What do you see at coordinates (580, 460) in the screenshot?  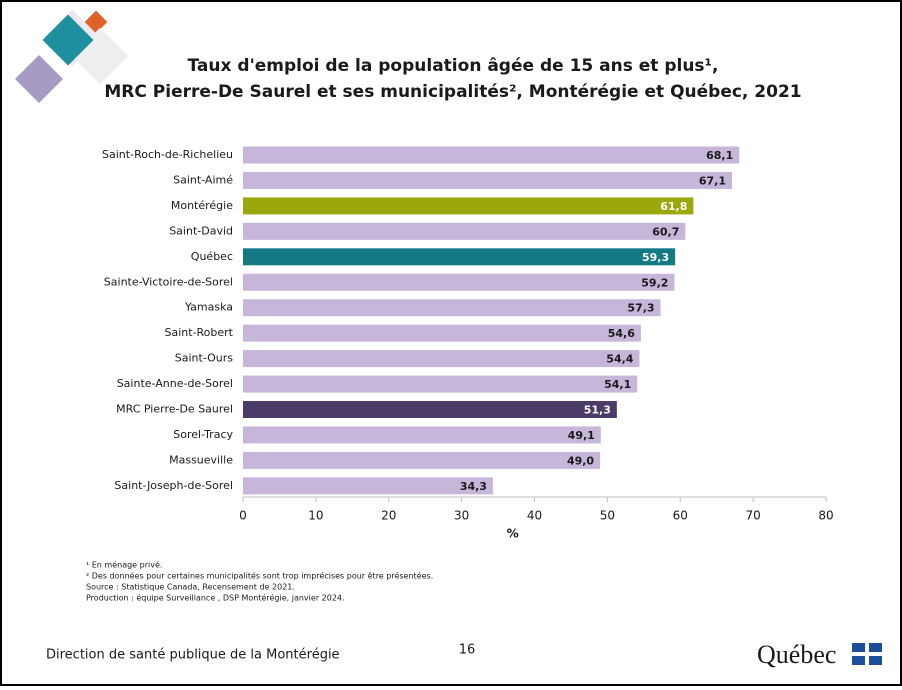 I see `value-label: 49,0` at bounding box center [580, 460].